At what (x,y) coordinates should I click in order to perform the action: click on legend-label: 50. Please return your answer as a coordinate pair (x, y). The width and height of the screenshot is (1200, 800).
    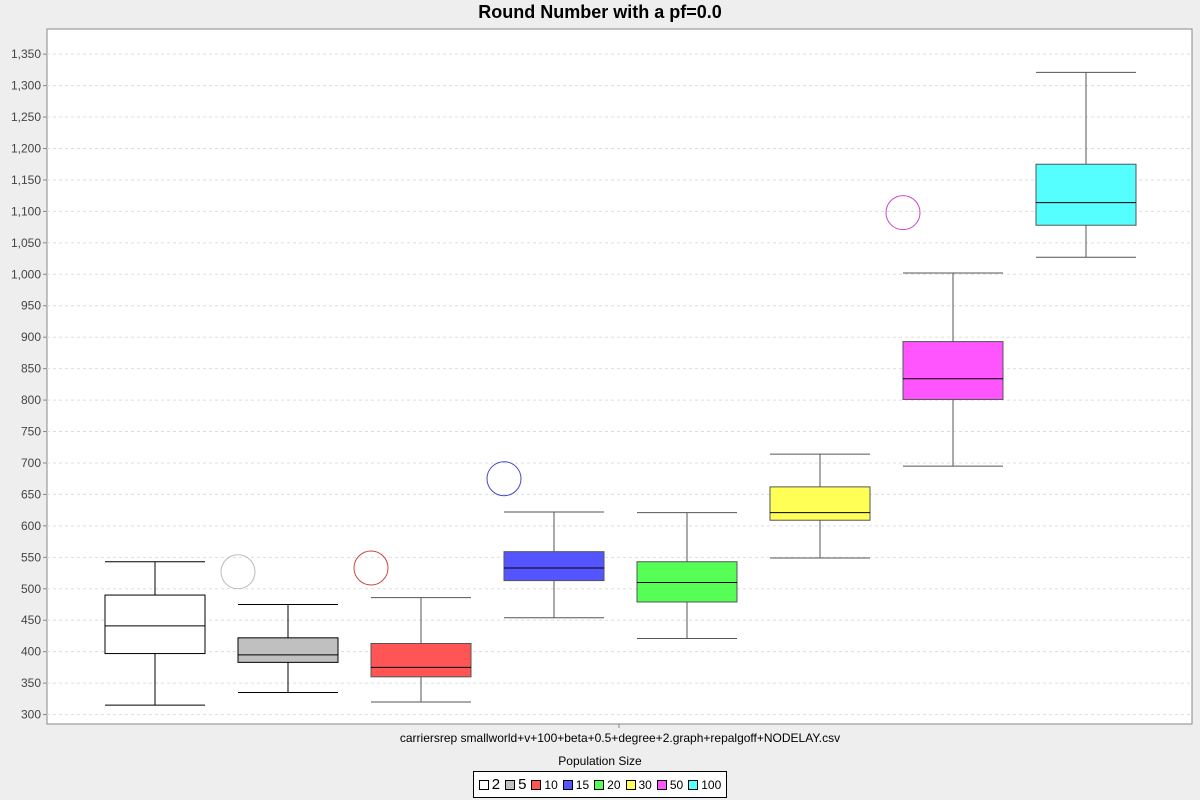
    Looking at the image, I should click on (676, 784).